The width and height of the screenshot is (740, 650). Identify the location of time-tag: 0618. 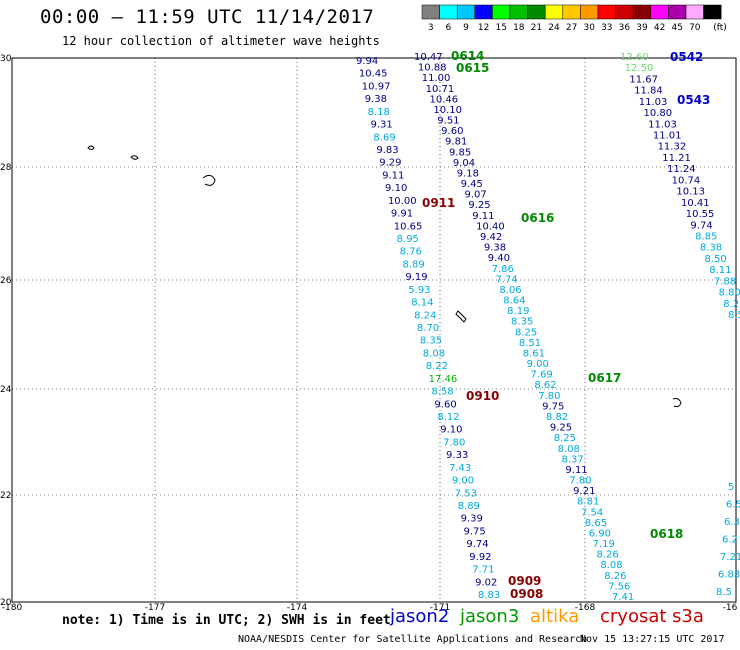
(666, 534).